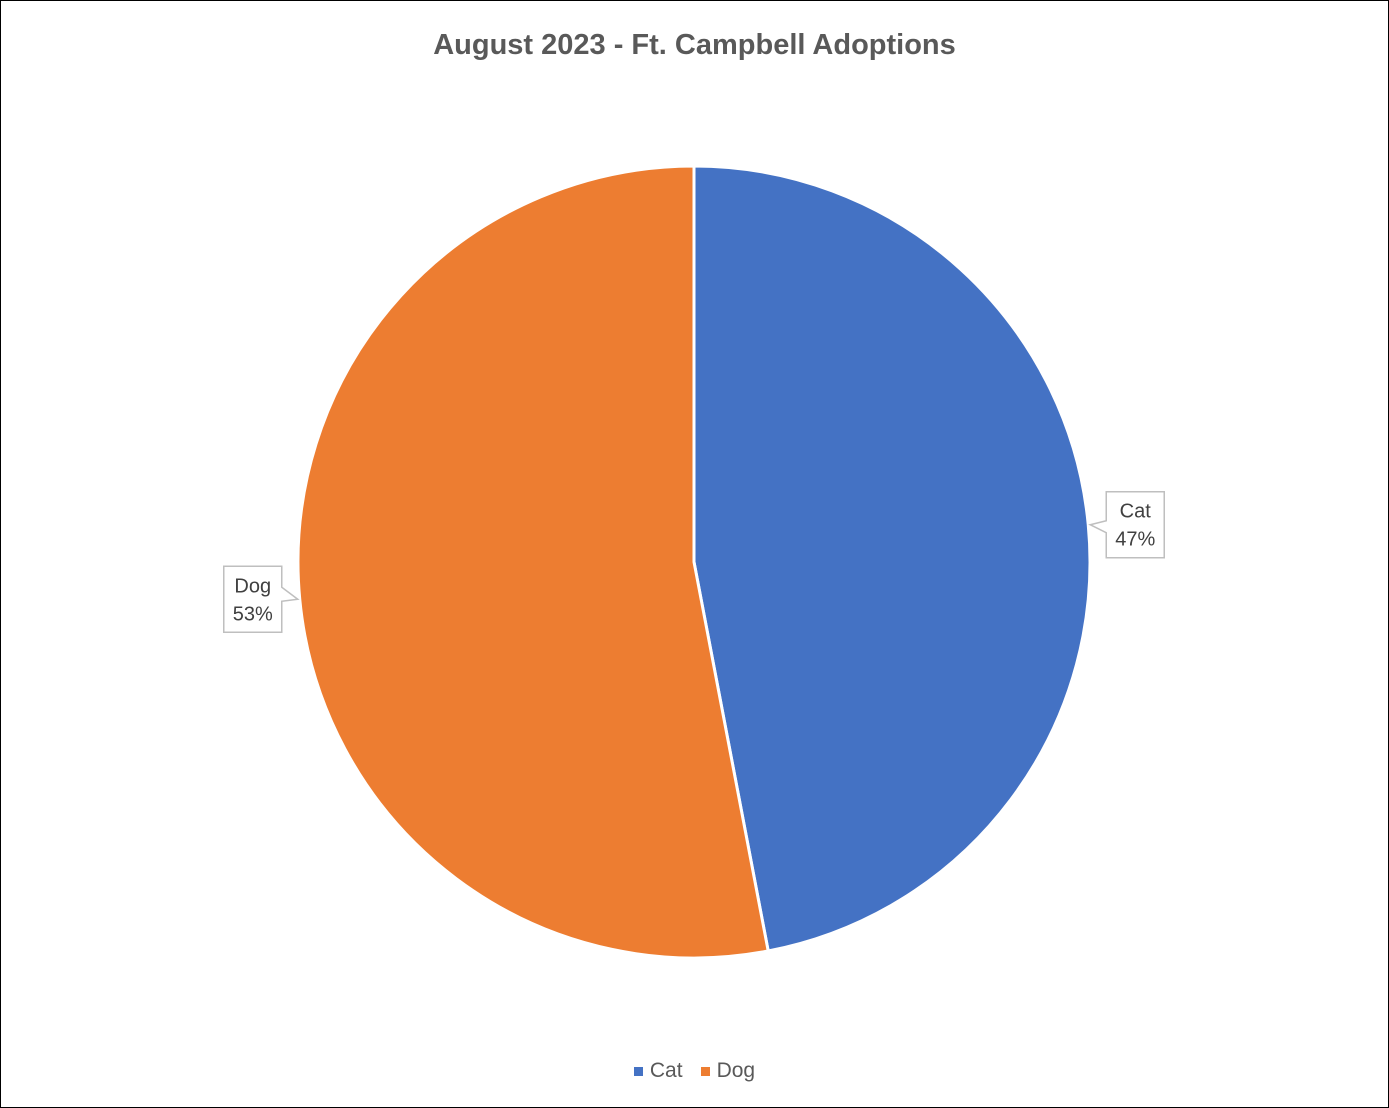 This screenshot has height=1108, width=1389. I want to click on legend-label-cat: Cat, so click(666, 1070).